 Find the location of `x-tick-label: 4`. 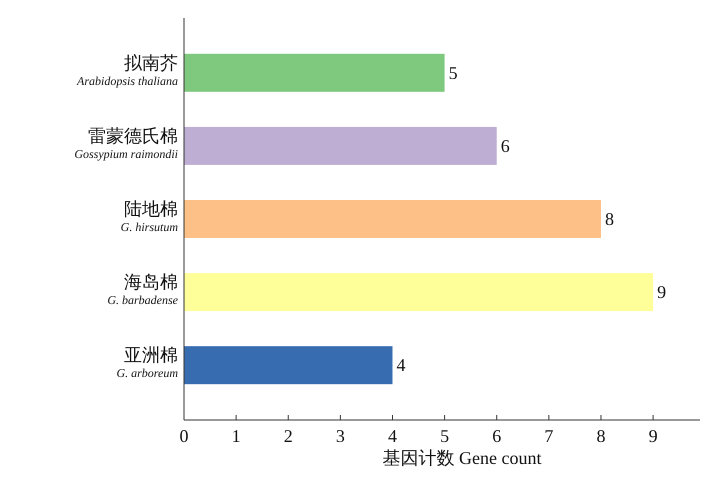

x-tick-label: 4 is located at coordinates (392, 436).